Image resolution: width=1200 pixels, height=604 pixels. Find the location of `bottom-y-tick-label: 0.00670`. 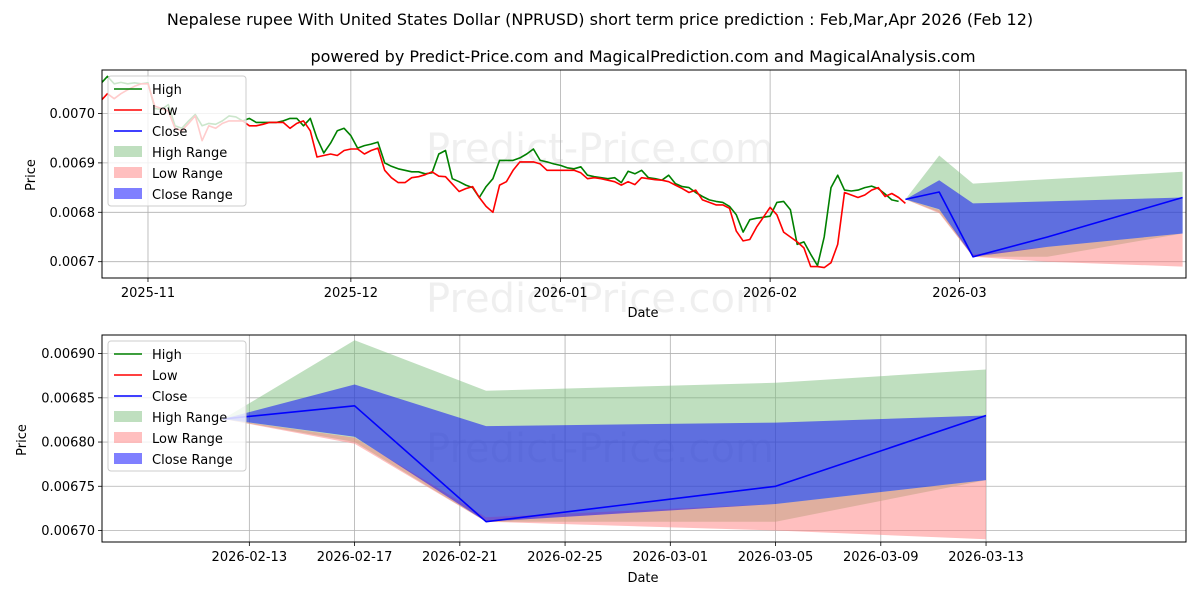

bottom-y-tick-label: 0.00670 is located at coordinates (68, 531).